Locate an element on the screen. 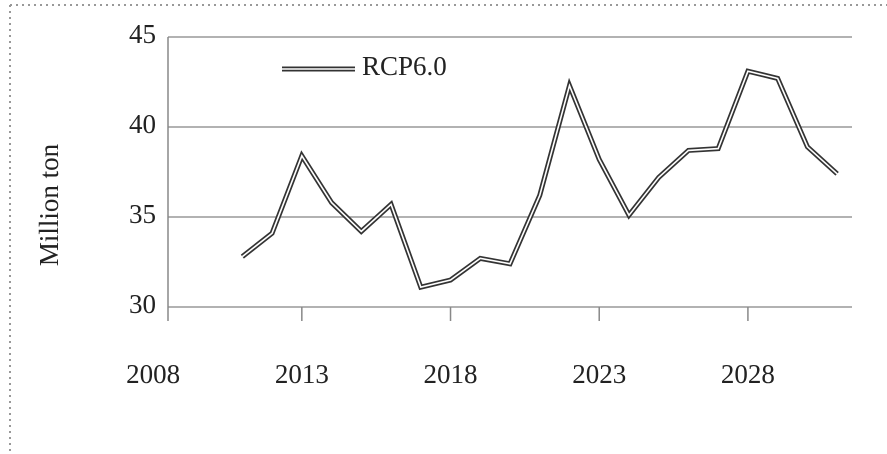 The width and height of the screenshot is (887, 454). y-axis-label: Million ton is located at coordinates (49, 204).